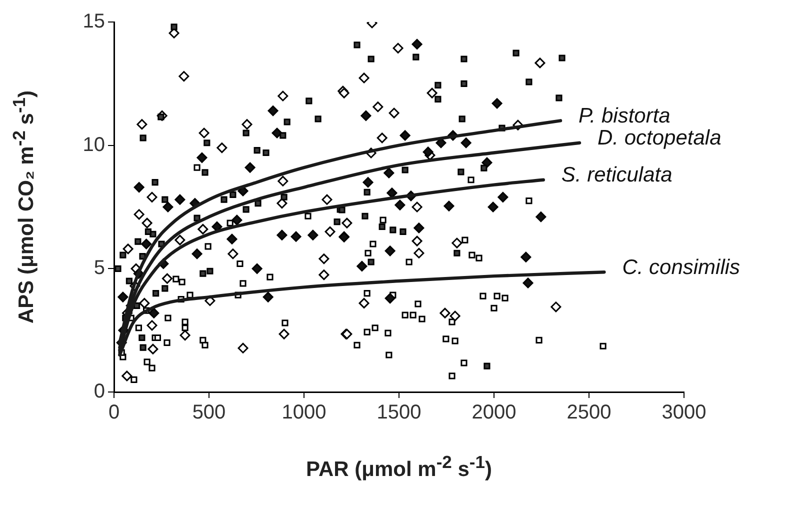  I want to click on x-tick-label: 500, so click(209, 413).